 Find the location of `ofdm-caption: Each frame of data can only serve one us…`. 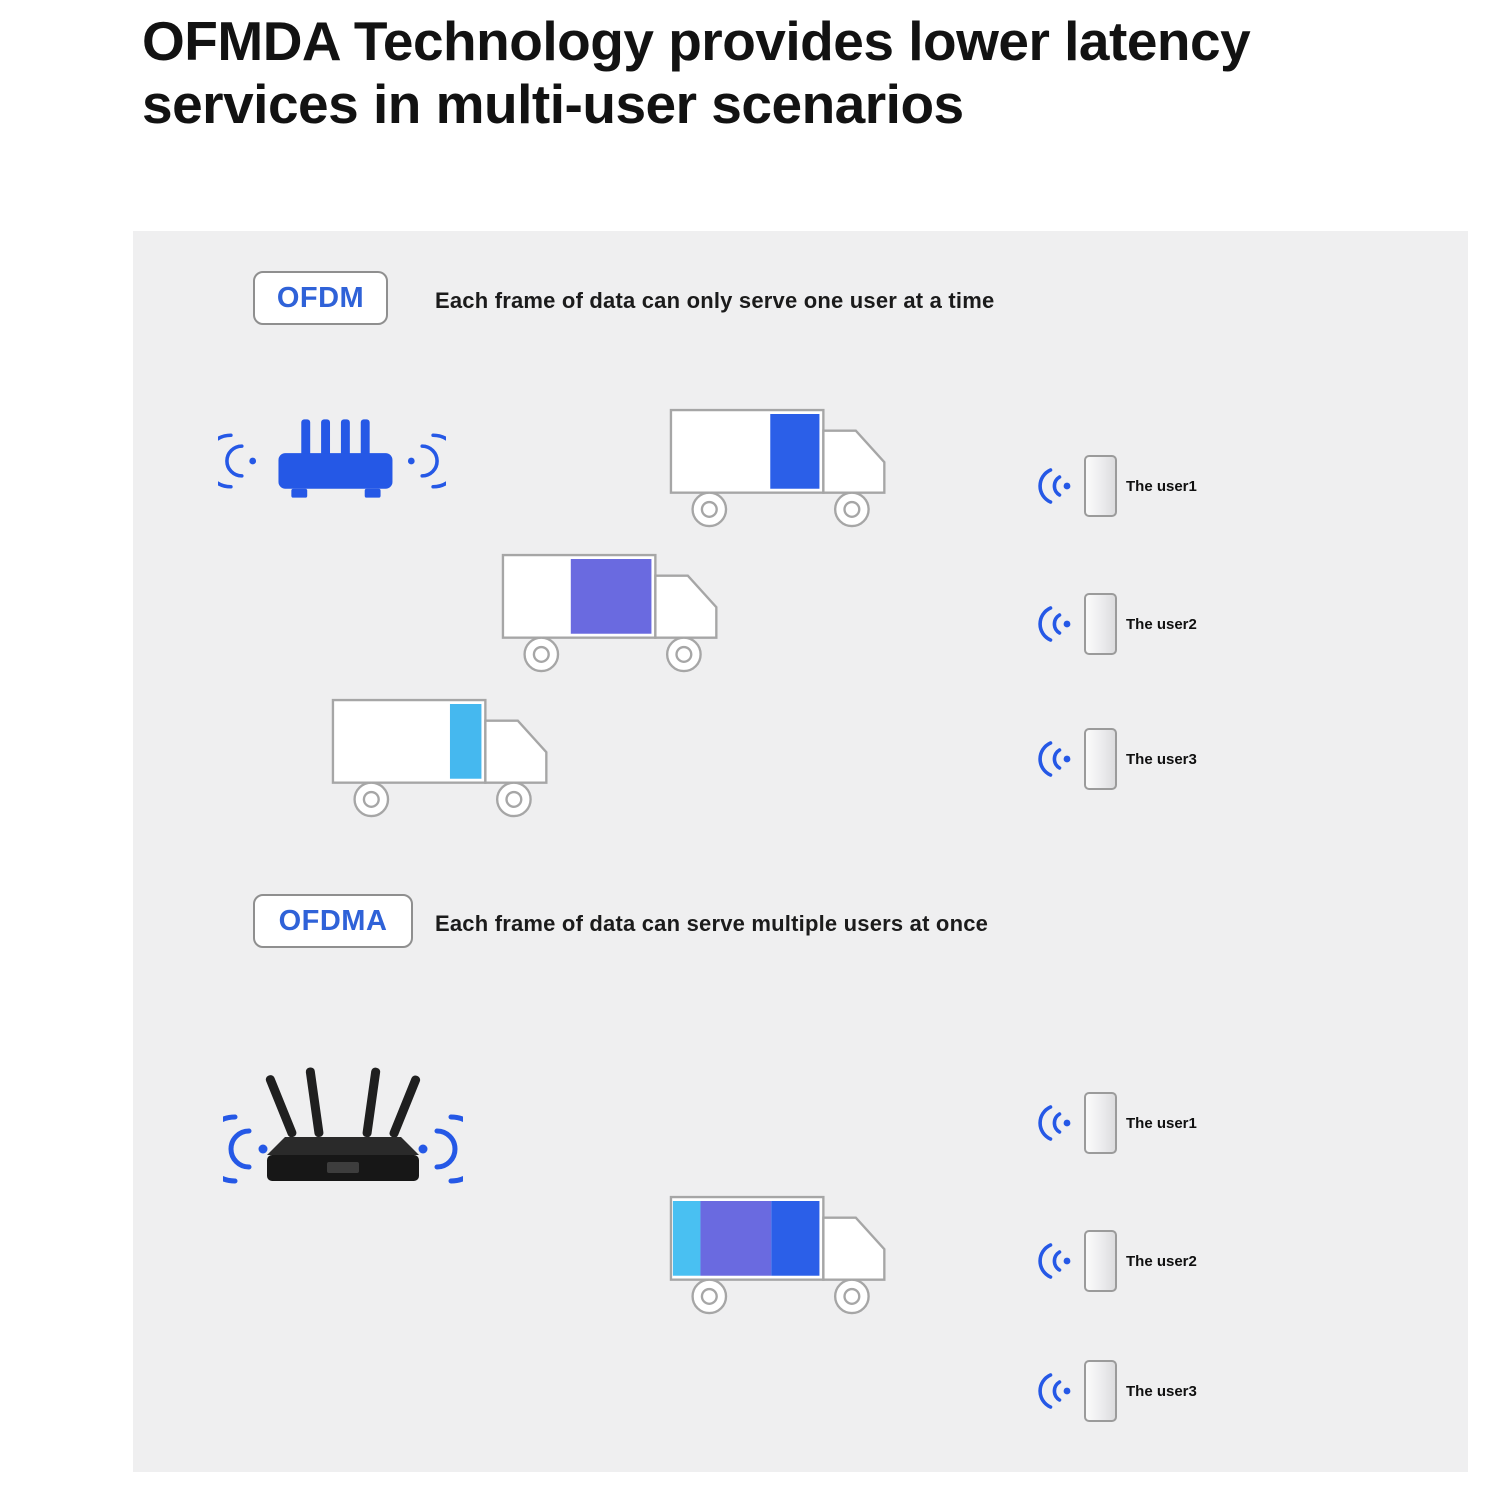

ofdm-caption: Each frame of data can only serve one us… is located at coordinates (715, 300).